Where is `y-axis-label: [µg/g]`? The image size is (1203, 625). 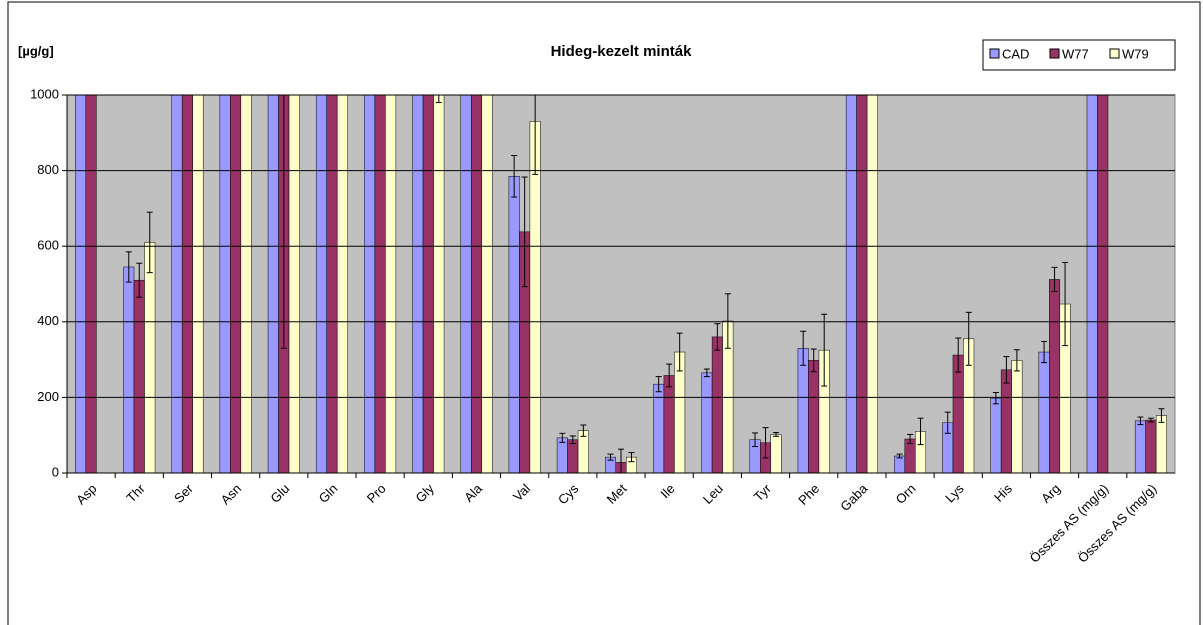 y-axis-label: [µg/g] is located at coordinates (36, 50).